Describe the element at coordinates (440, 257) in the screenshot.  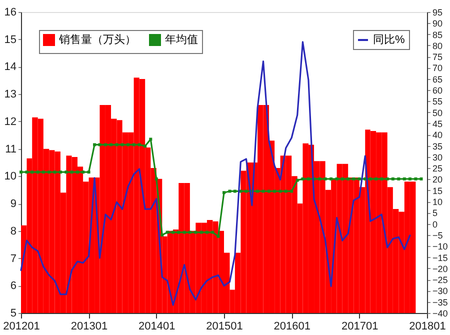
I see `y2-tick-label: −15` at that location.